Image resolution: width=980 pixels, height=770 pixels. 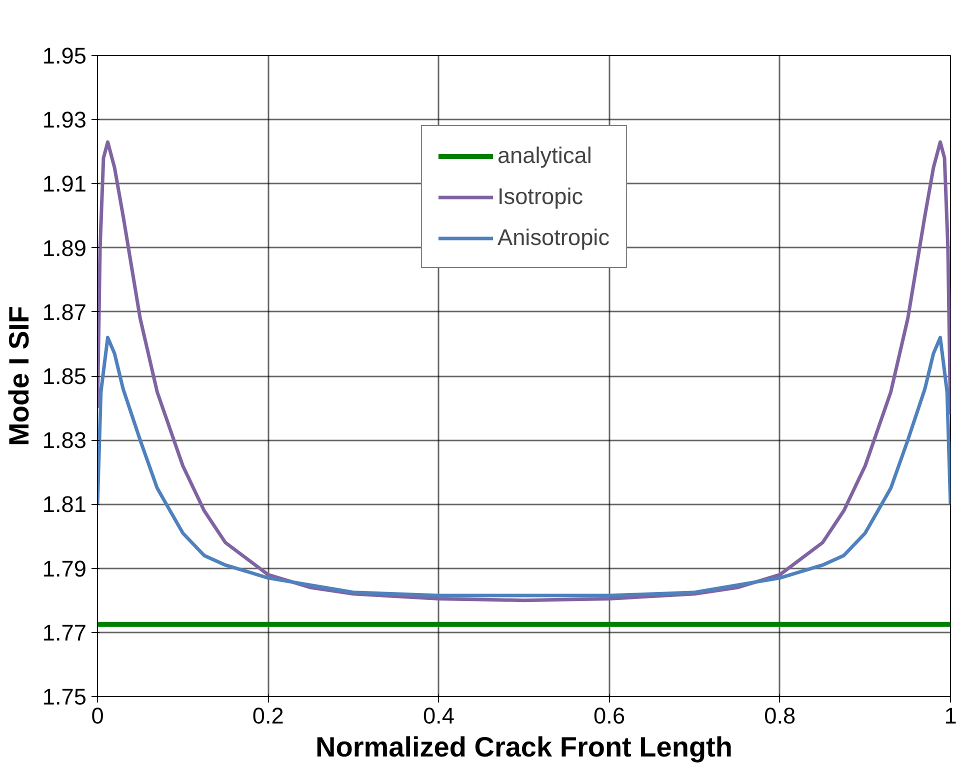 I want to click on y-tick-label: 1.89, so click(x=64, y=247).